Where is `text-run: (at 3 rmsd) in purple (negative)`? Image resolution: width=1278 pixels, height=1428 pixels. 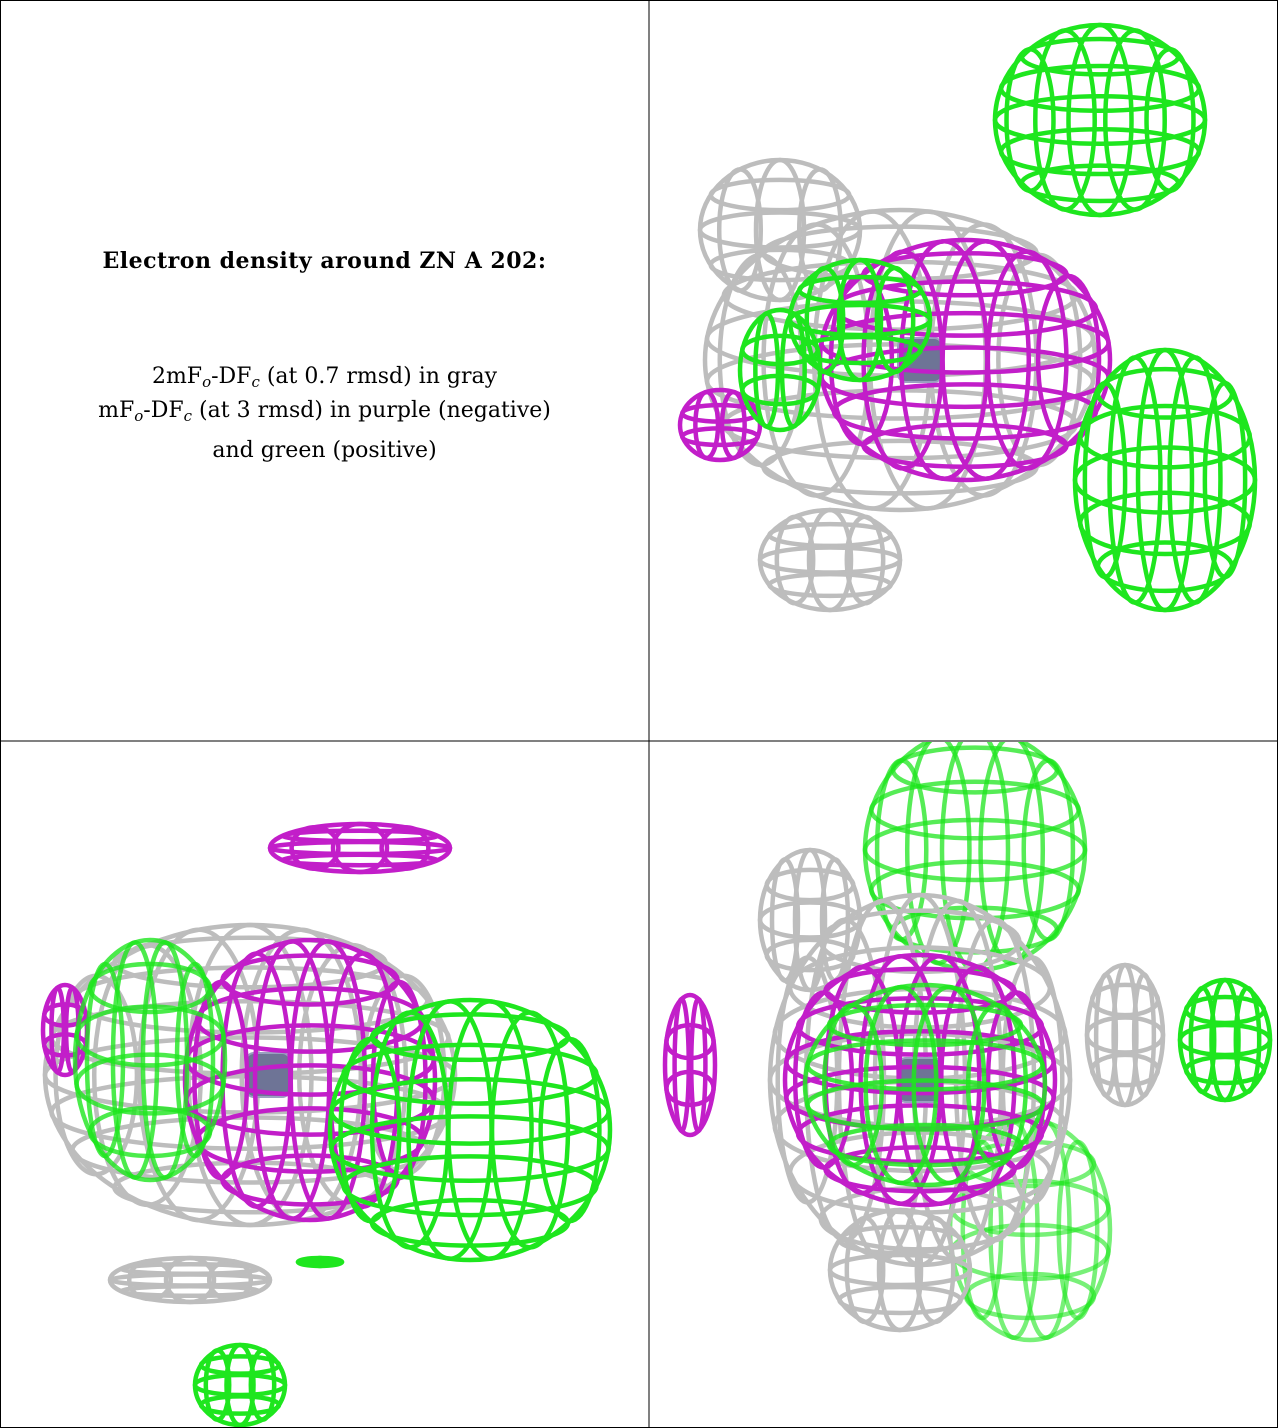 text-run: (at 3 rmsd) in purple (negative) is located at coordinates (371, 410).